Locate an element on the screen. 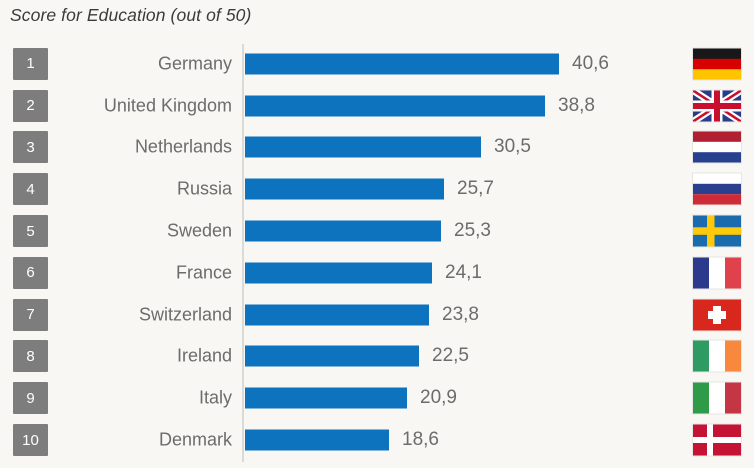 This screenshot has height=468, width=754. axis-line is located at coordinates (243, 253).